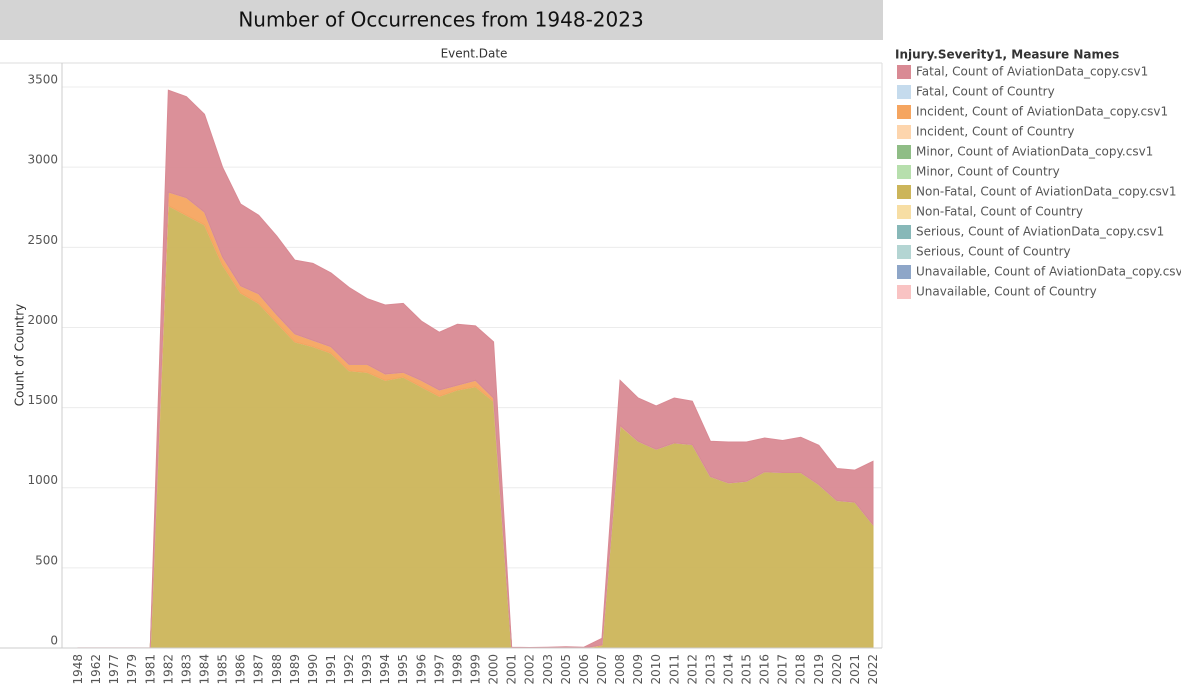  Describe the element at coordinates (241, 669) in the screenshot. I see `x-tick-label: 1986` at that location.